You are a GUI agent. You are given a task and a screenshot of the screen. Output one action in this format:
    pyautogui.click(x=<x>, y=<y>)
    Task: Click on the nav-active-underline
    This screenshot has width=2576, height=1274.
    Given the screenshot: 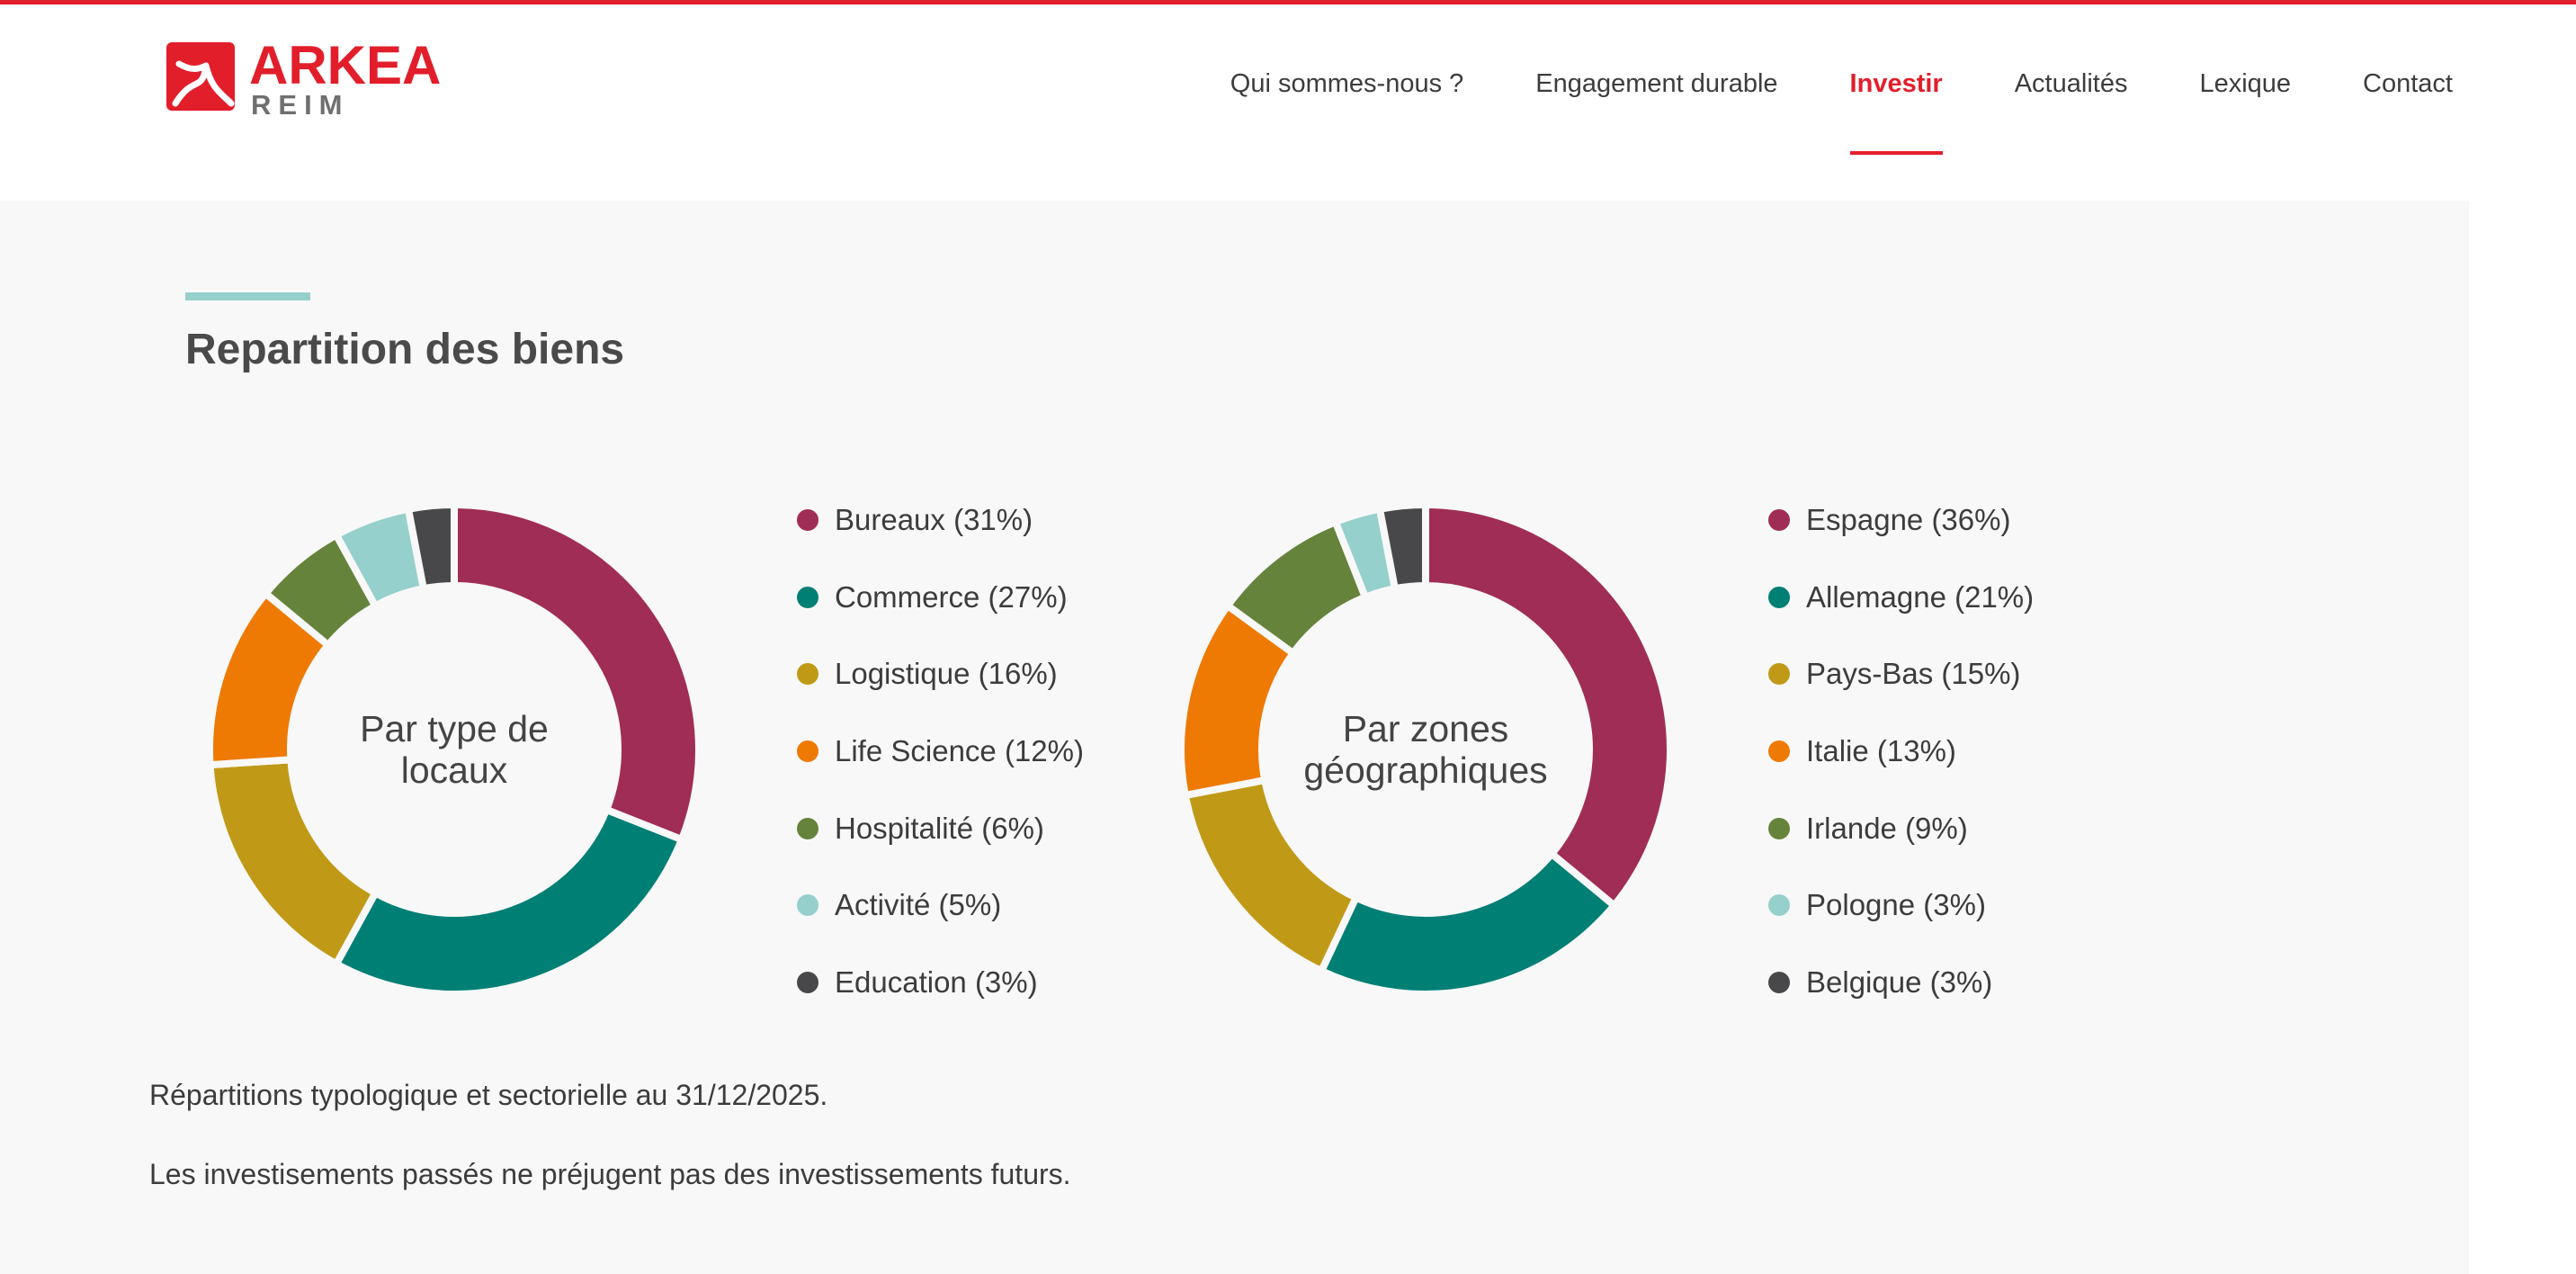 What is the action you would take?
    pyautogui.click(x=1896, y=153)
    